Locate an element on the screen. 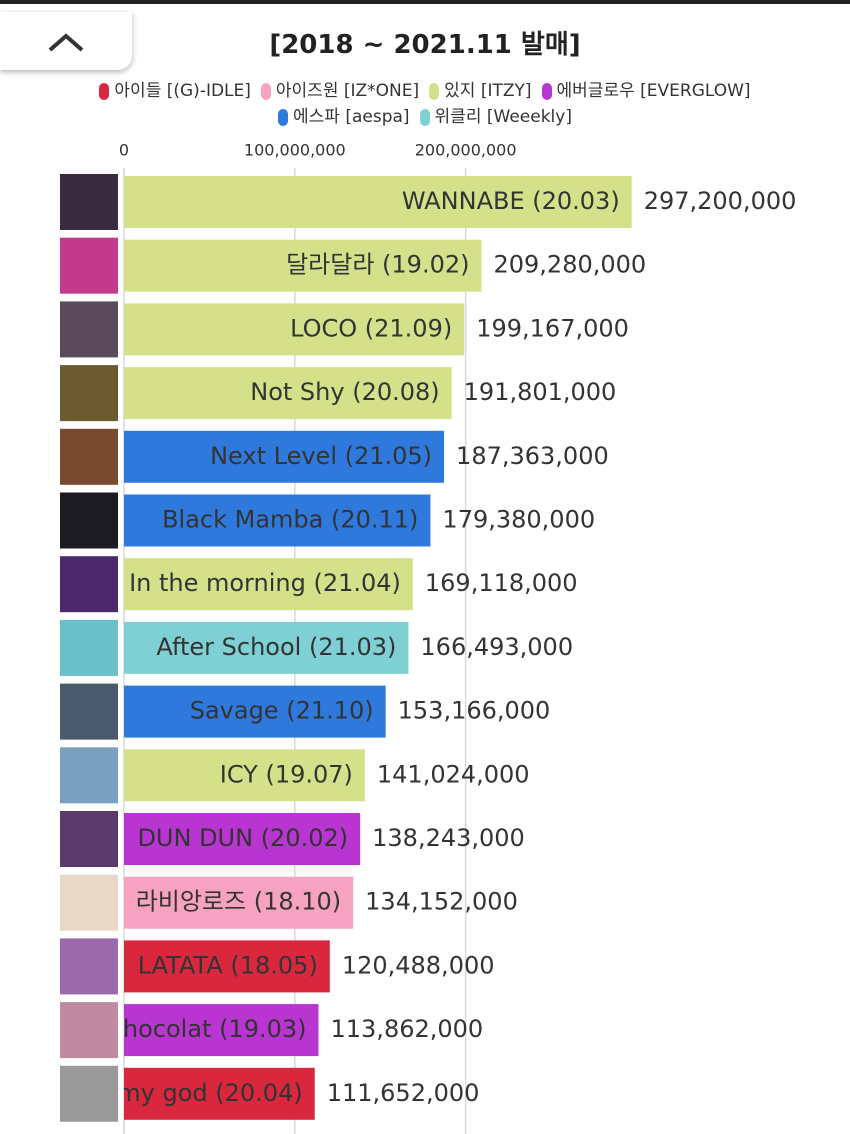 The image size is (850, 1134). bar-label: hocolat (19.03) is located at coordinates (215, 1029).